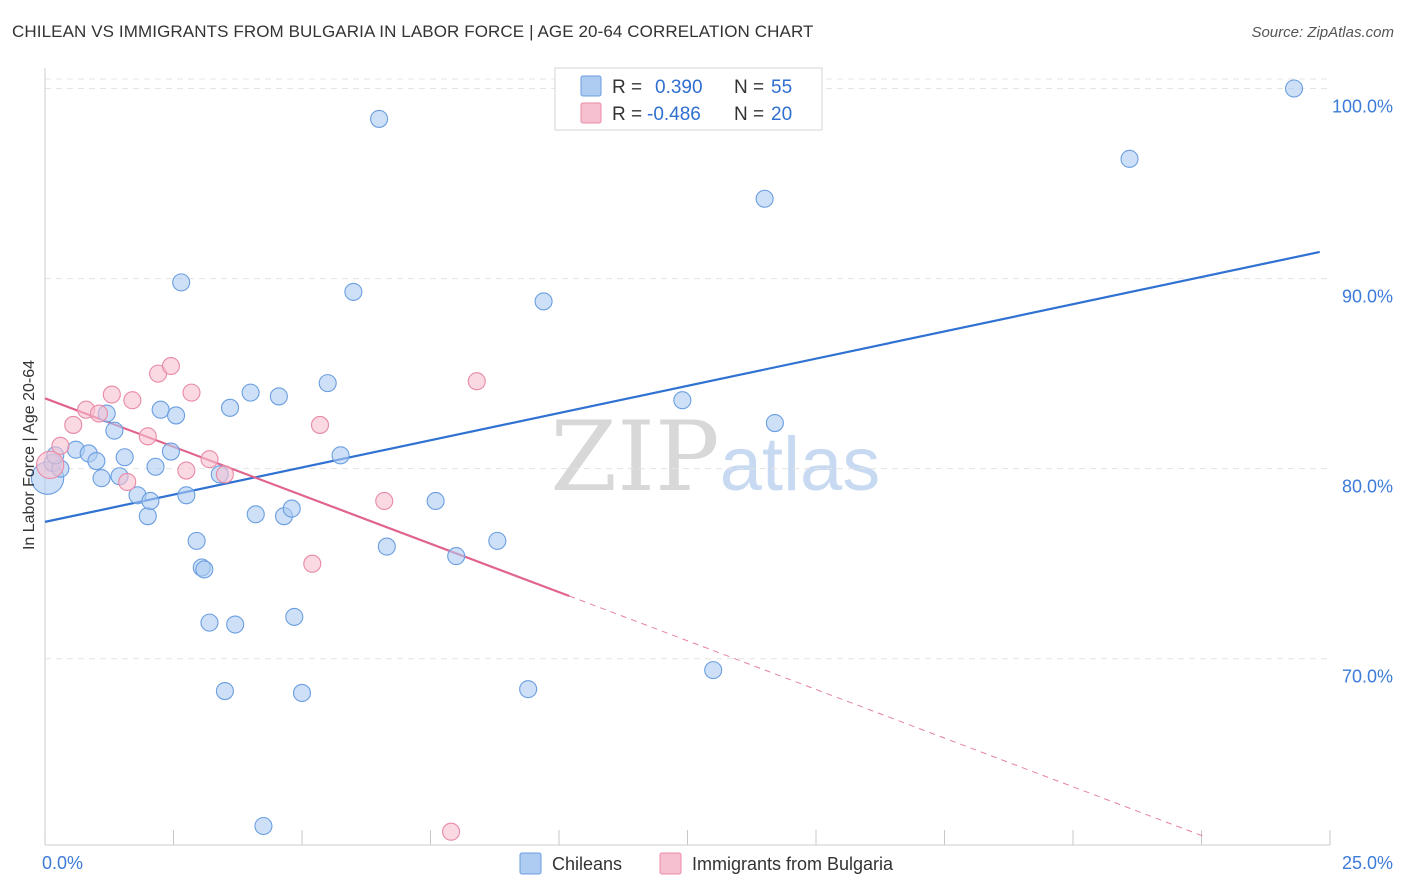  Describe the element at coordinates (674, 114) in the screenshot. I see `legend-r-value-bulgaria: -0.486` at that location.